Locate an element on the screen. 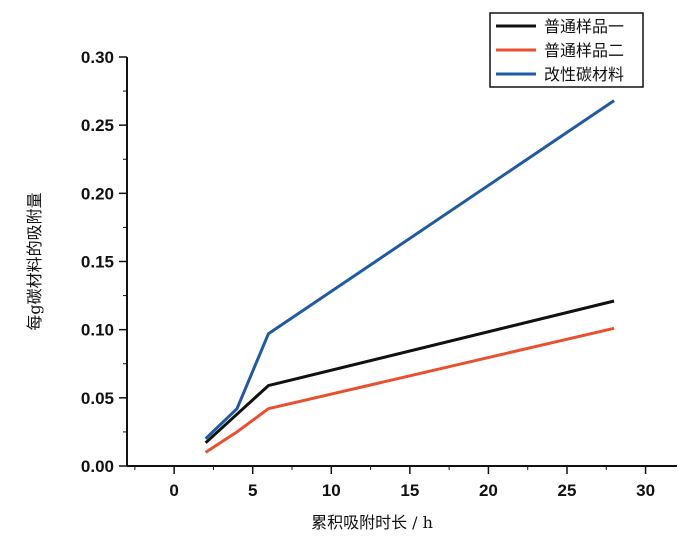 The width and height of the screenshot is (696, 545). legend-label-1: 普通样品一 is located at coordinates (584, 26).